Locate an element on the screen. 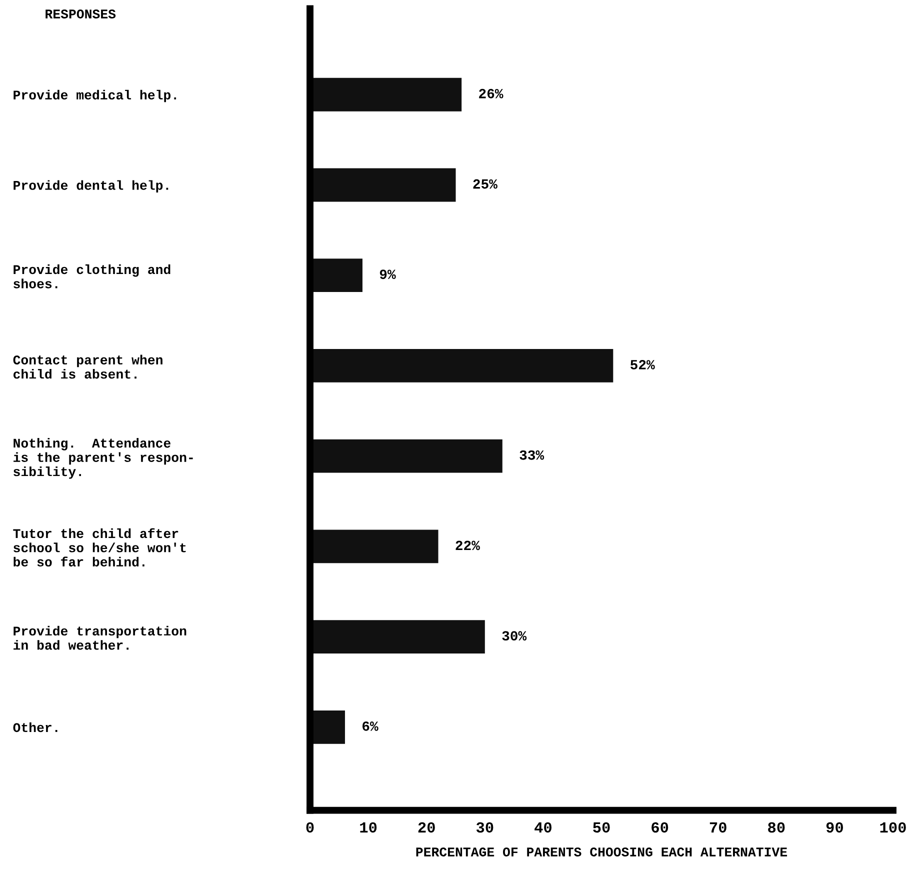  data-label: 52% is located at coordinates (642, 365).